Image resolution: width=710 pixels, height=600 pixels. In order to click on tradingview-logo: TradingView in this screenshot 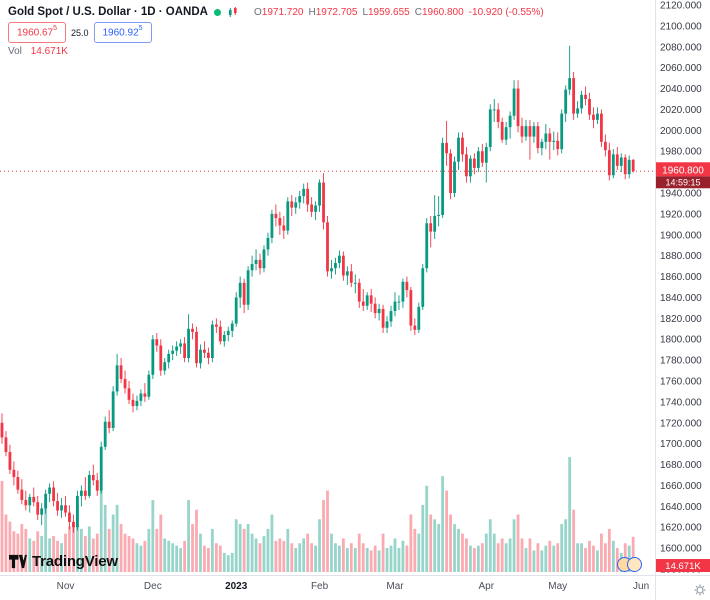, I will do `click(63, 561)`.